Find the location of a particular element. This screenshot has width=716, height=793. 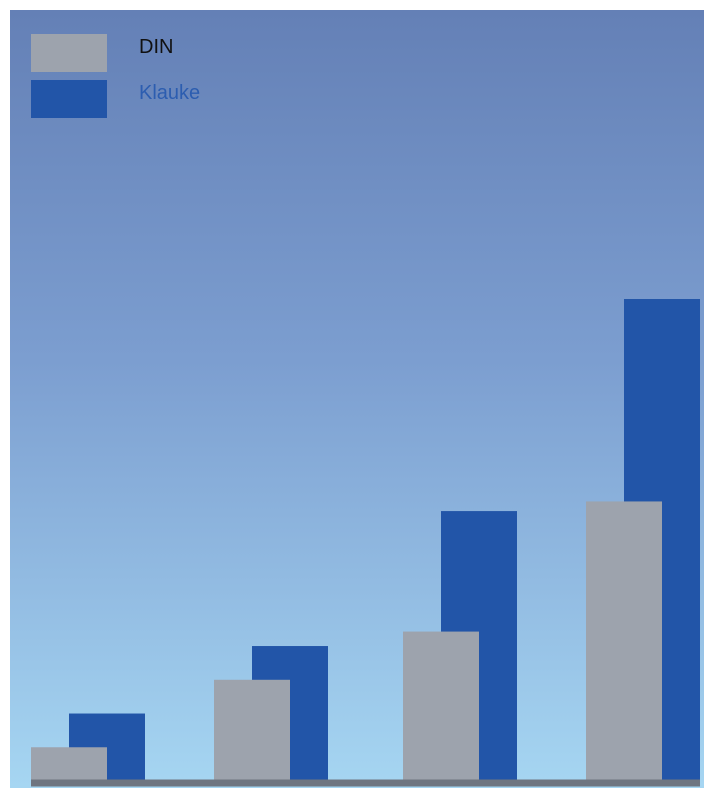

legend-swatch-din is located at coordinates (69, 53).